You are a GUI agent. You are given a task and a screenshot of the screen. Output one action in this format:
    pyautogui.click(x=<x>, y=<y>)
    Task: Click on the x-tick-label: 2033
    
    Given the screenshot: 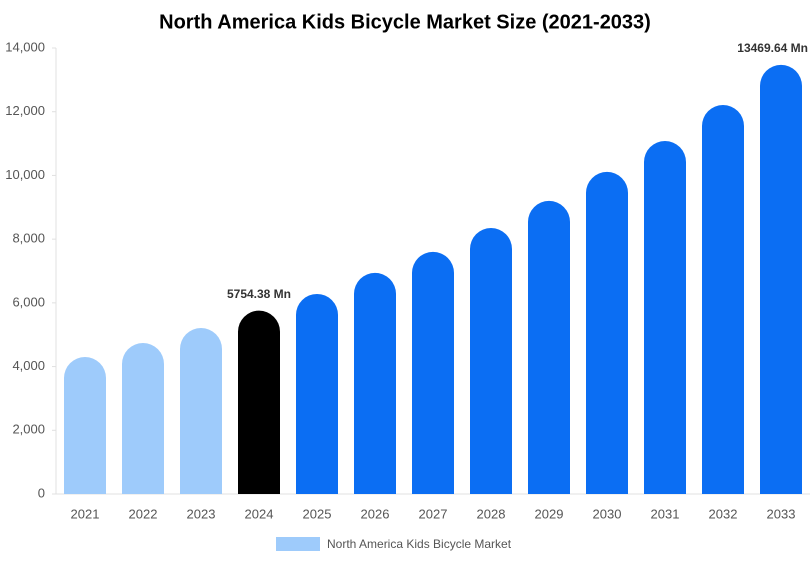 What is the action you would take?
    pyautogui.click(x=781, y=513)
    